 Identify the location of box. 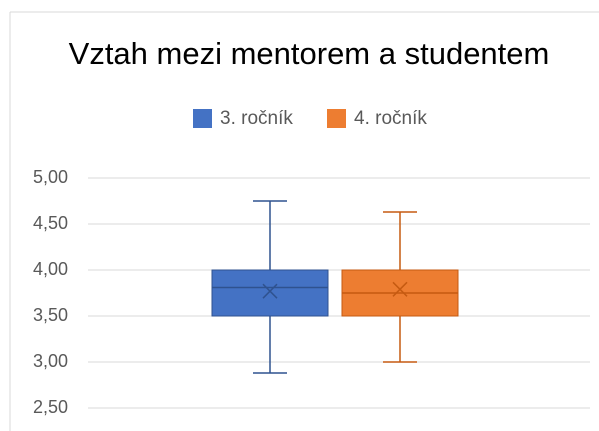
(270, 293).